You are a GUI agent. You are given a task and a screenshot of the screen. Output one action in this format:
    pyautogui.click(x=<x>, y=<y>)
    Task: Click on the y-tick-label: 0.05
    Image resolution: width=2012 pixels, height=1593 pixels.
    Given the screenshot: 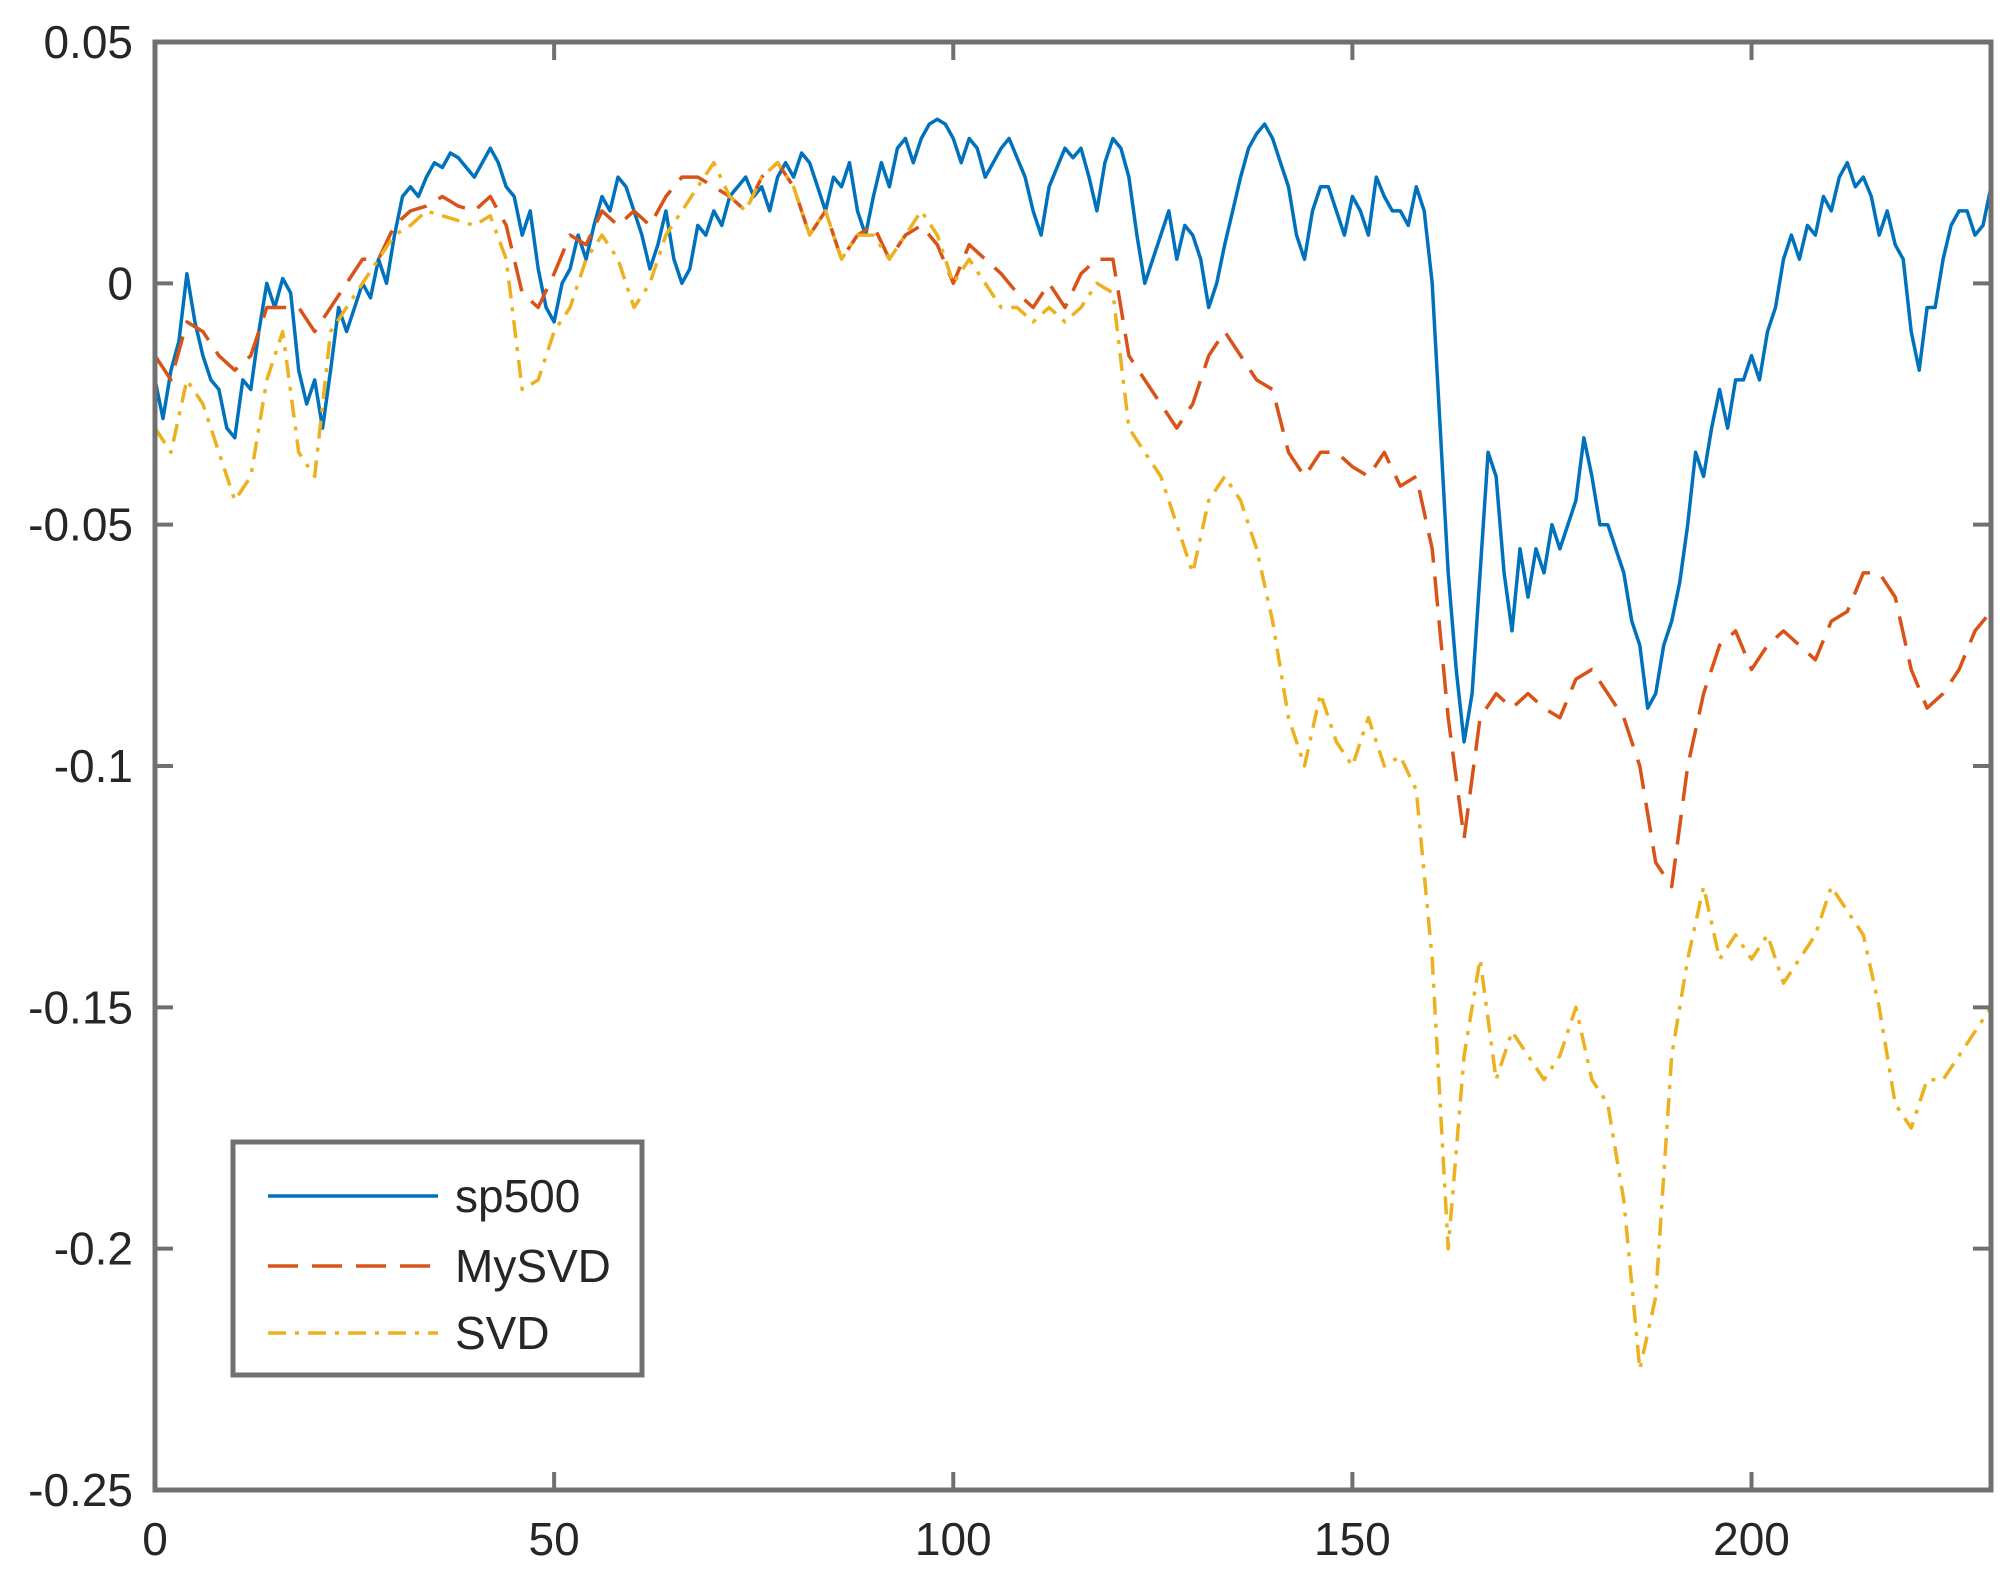 What is the action you would take?
    pyautogui.click(x=88, y=42)
    